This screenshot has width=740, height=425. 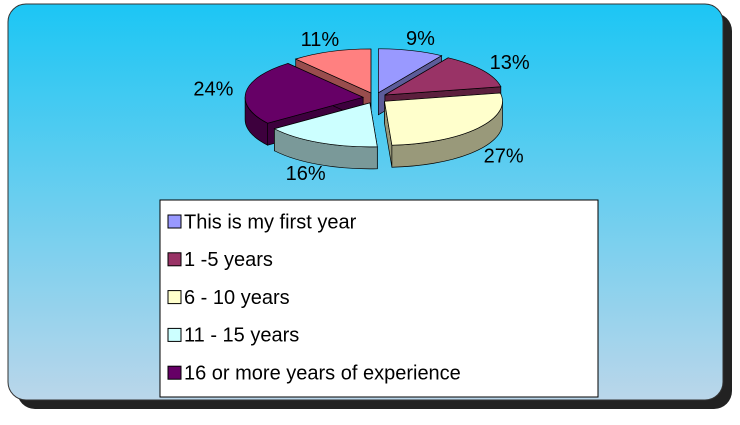 I want to click on legend-label: This is my first year, so click(x=270, y=222).